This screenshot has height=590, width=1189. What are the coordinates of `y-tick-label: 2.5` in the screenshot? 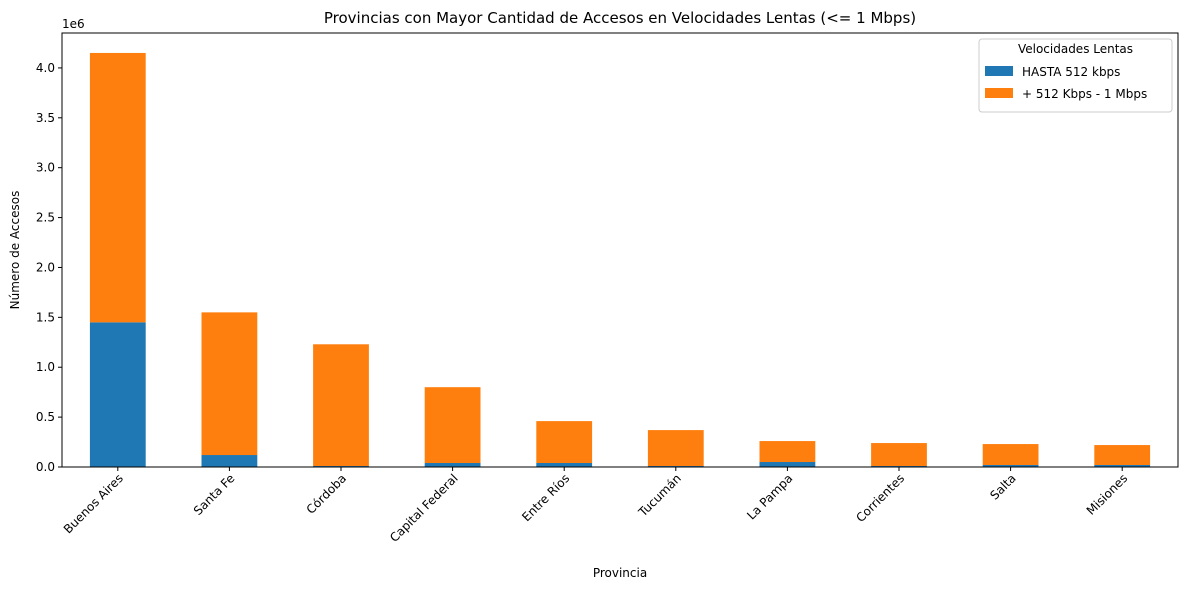 It's located at (45, 218).